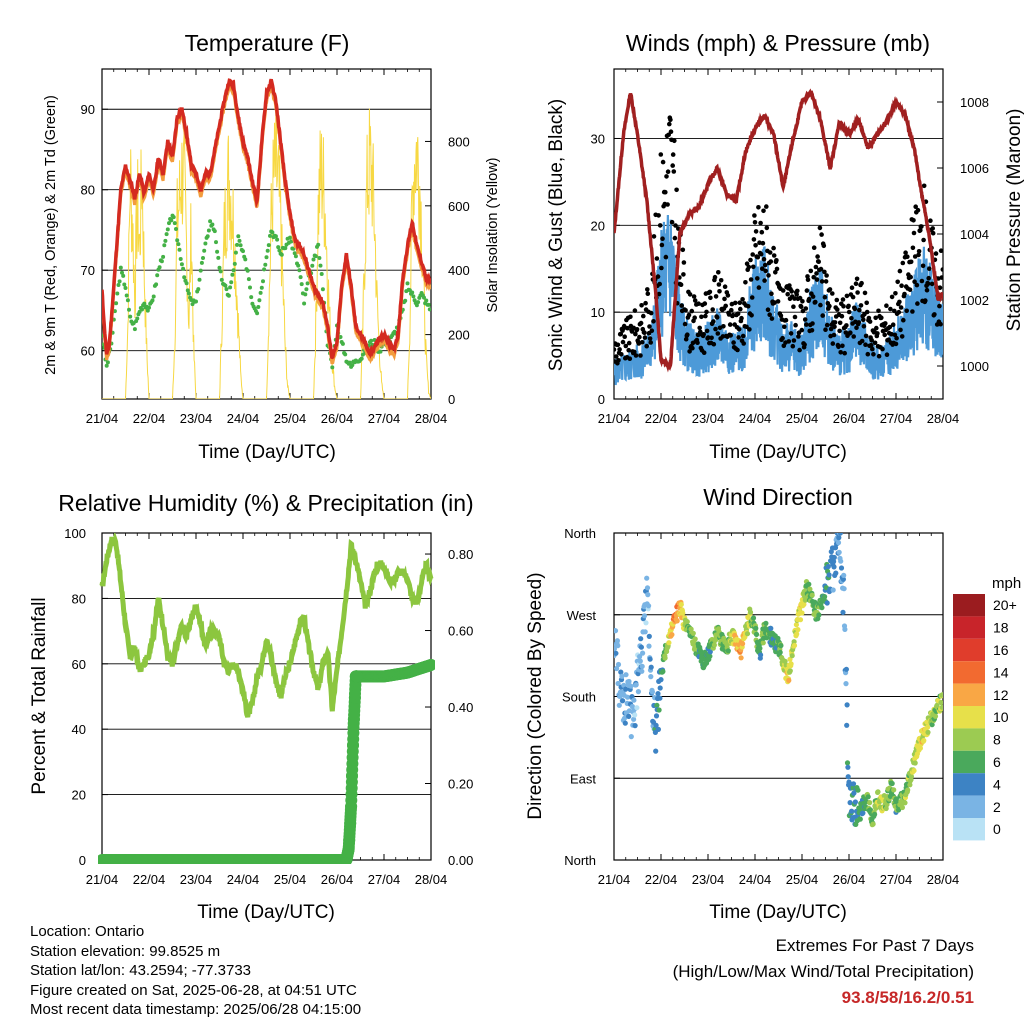 Image resolution: width=1024 pixels, height=1024 pixels. I want to click on winds-x-tick-label: 24/04, so click(755, 418).